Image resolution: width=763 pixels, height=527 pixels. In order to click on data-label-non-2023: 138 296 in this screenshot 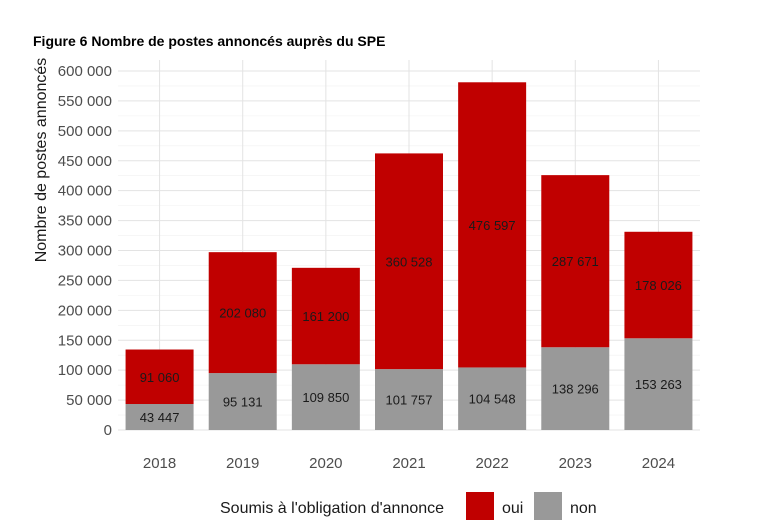, I will do `click(575, 389)`.